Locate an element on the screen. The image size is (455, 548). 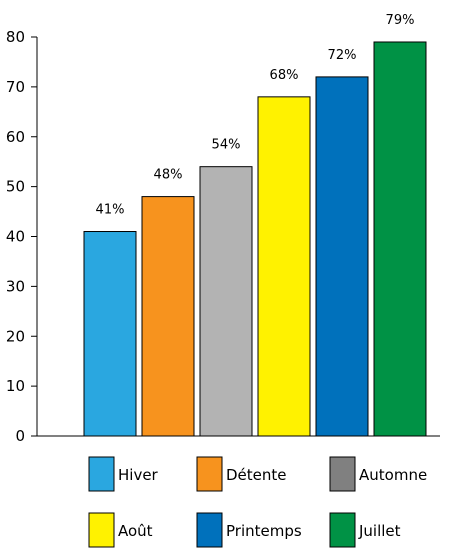
bar-value-label: 68% is located at coordinates (284, 75).